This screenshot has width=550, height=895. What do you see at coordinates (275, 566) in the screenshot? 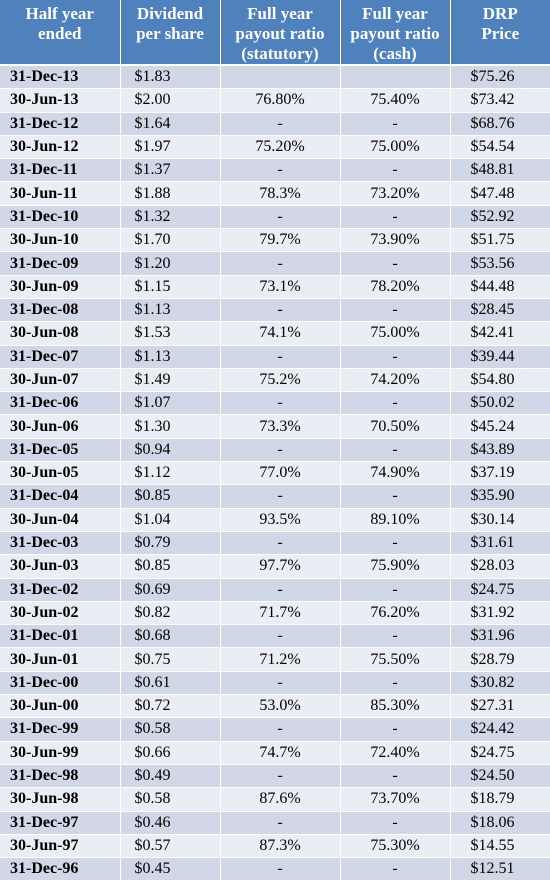
I see `table-row: 30-Jun-03 $0.85 97.7% 75.90% $28.03` at bounding box center [275, 566].